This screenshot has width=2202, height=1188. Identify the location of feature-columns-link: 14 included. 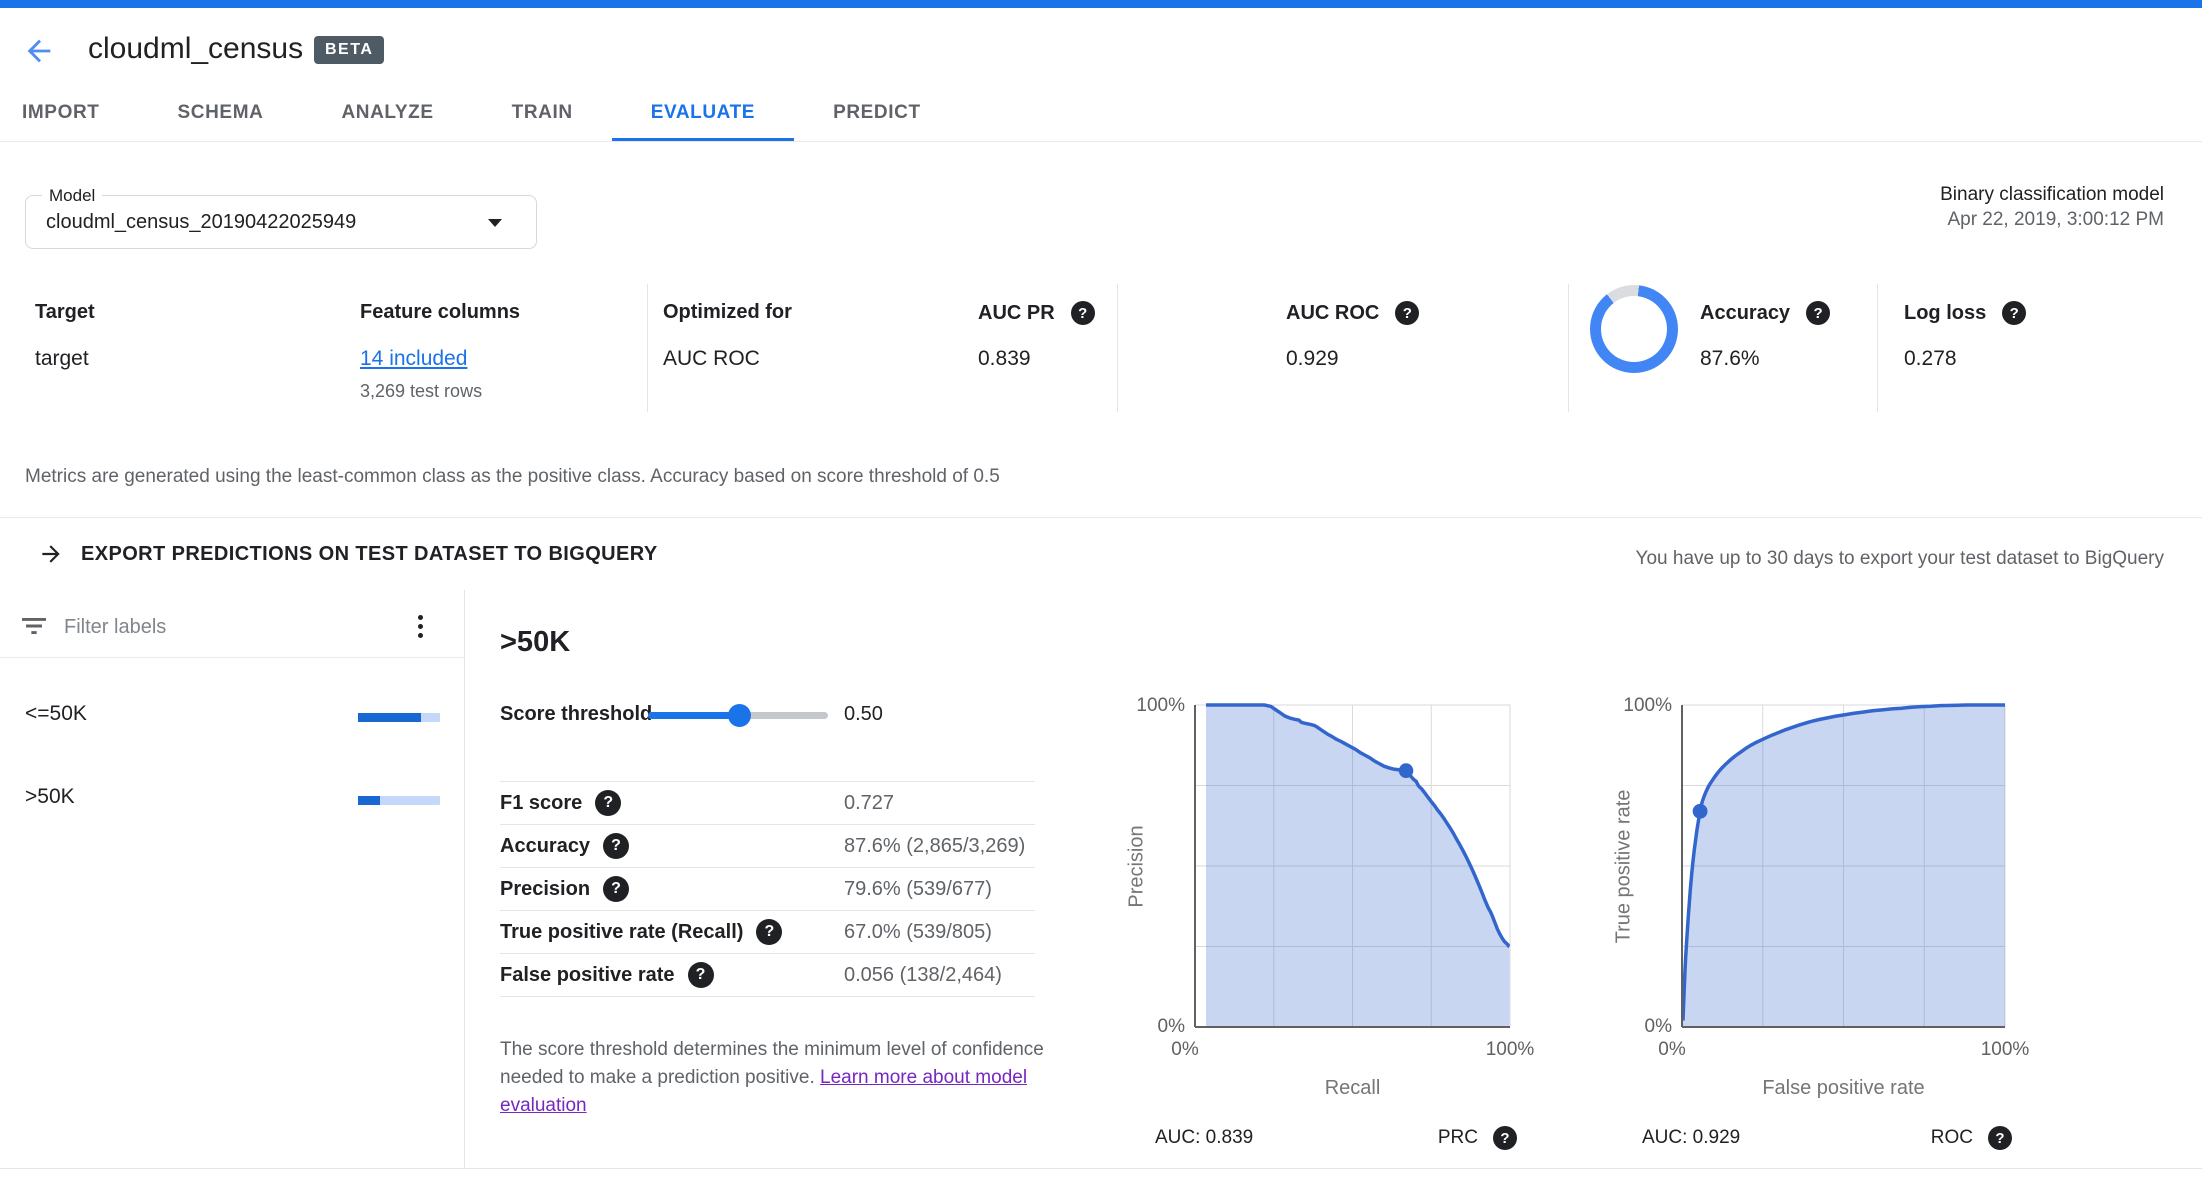
(414, 358).